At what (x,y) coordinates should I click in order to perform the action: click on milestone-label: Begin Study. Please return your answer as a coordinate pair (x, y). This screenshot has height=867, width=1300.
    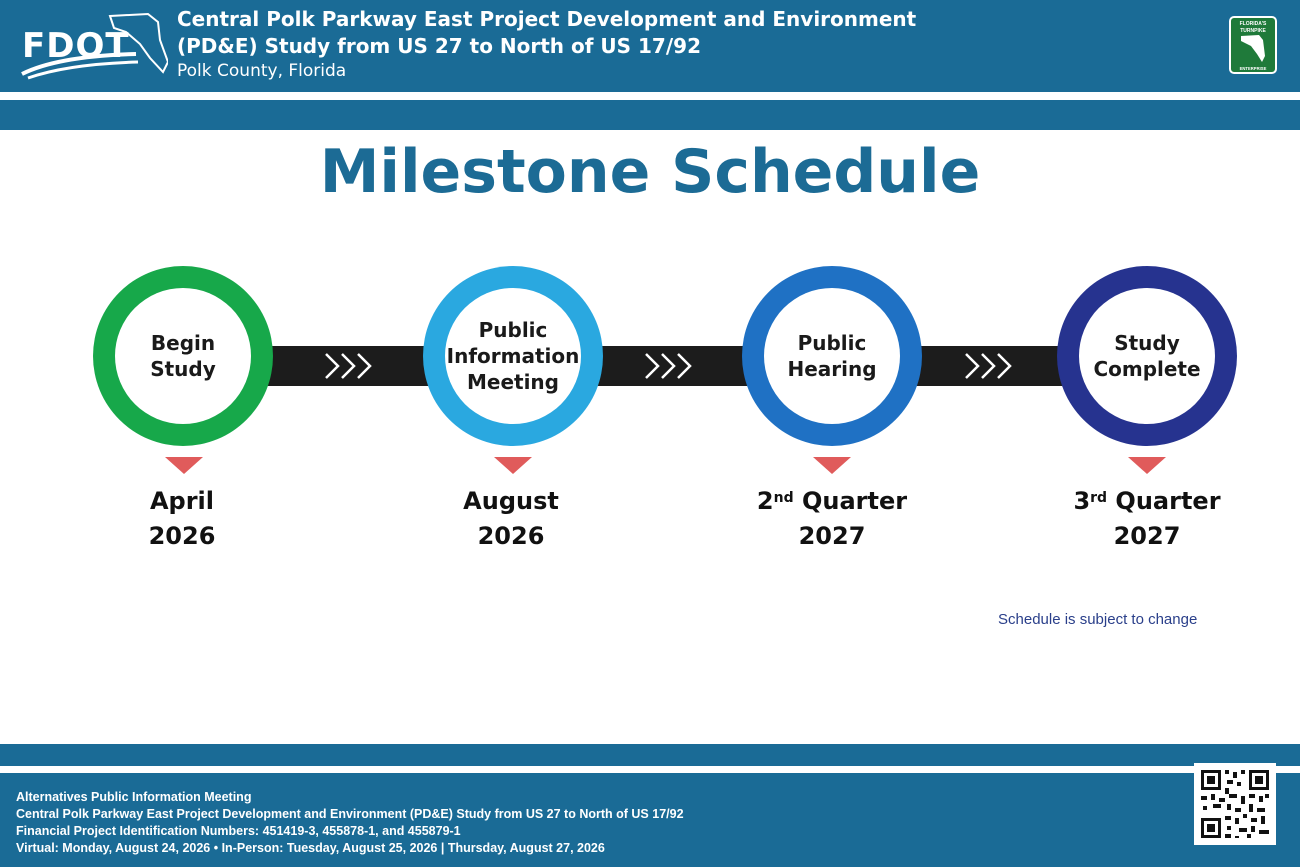
    Looking at the image, I should click on (183, 356).